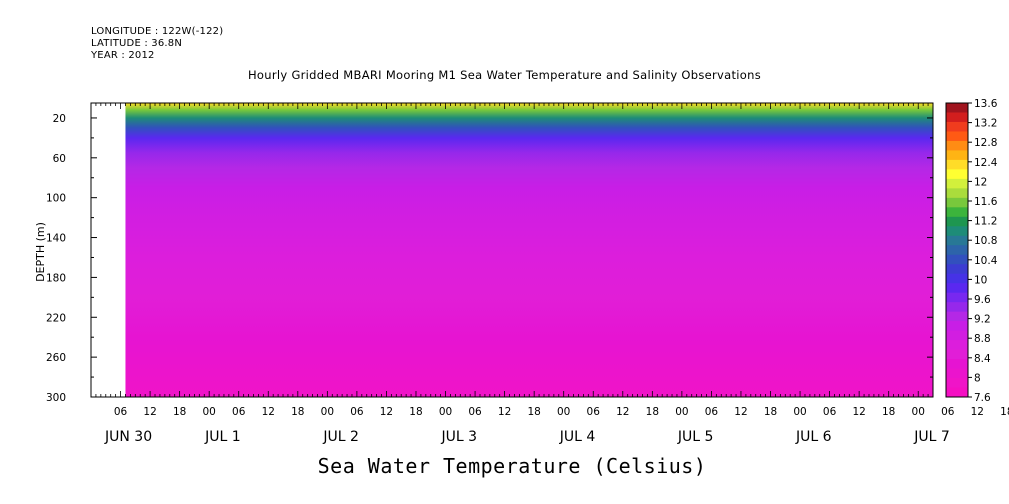  What do you see at coordinates (56, 239) in the screenshot?
I see `y-tick-label: 140` at bounding box center [56, 239].